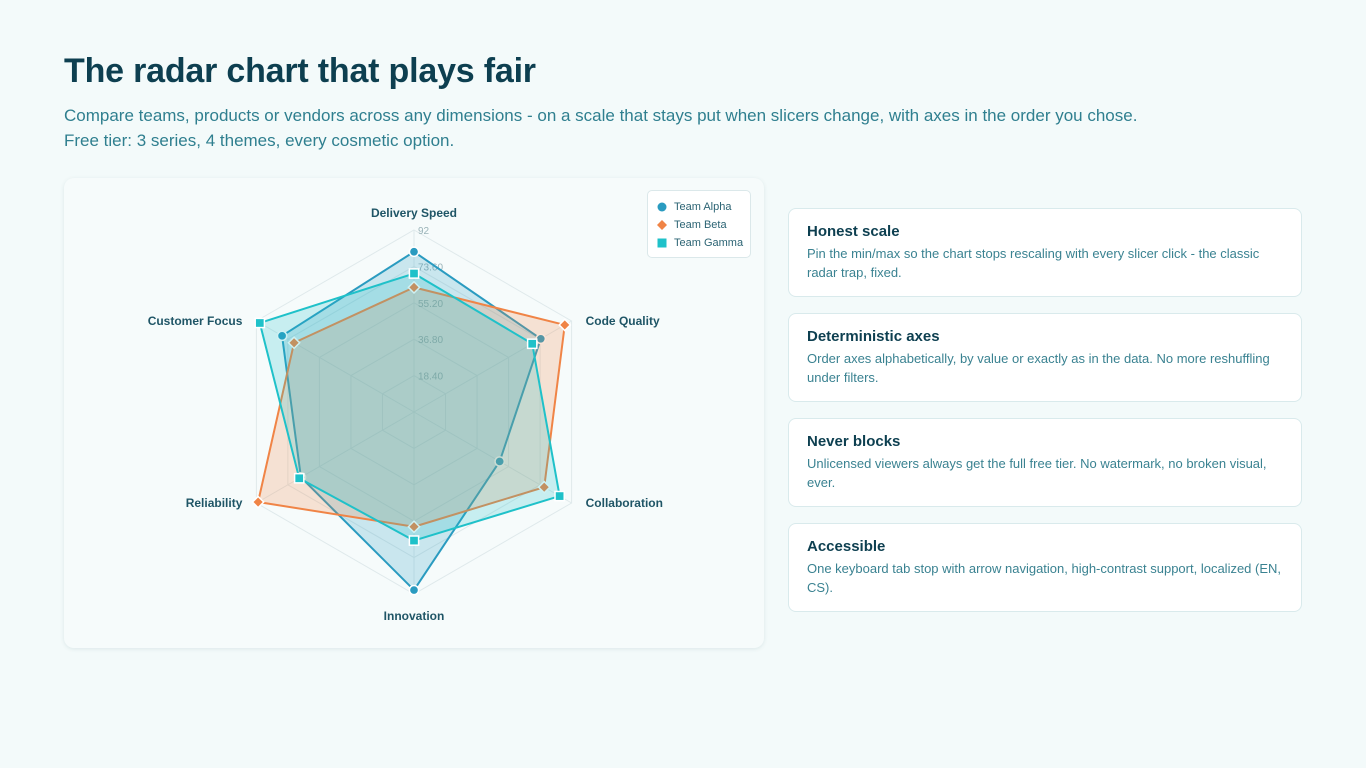 This screenshot has height=768, width=1366. I want to click on feature-title: Honest scale, so click(853, 231).